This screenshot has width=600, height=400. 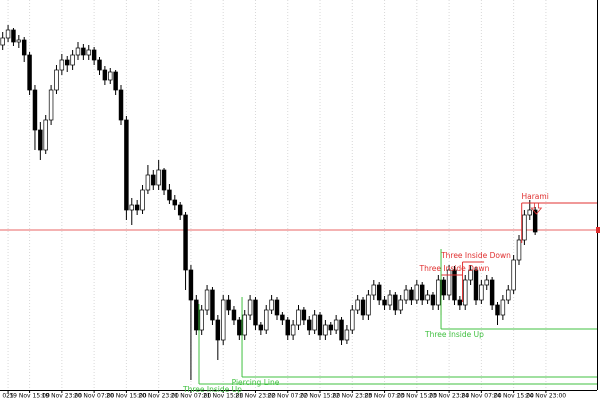 I want to click on price-marker, so click(x=598, y=230).